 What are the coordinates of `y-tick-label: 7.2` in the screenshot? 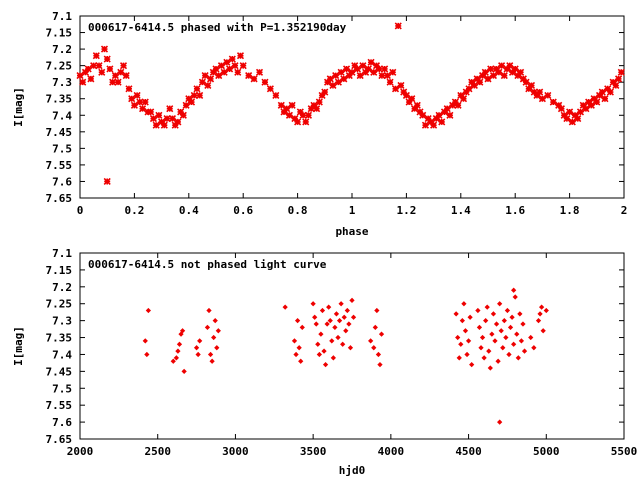 It's located at (62, 49).